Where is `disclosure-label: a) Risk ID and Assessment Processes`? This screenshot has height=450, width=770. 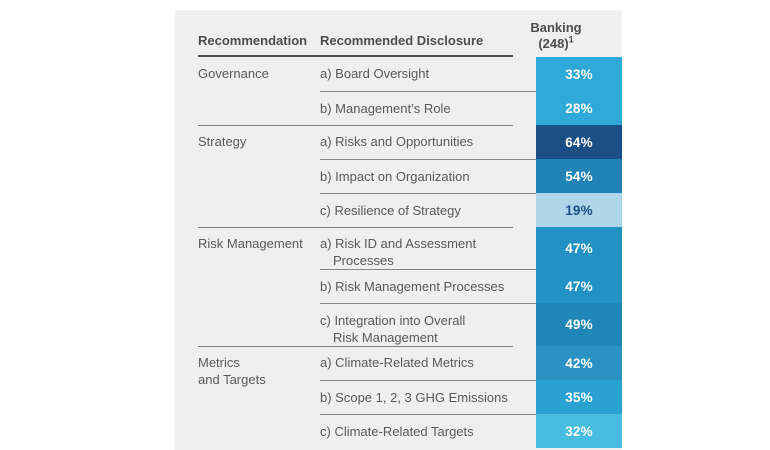 disclosure-label: a) Risk ID and Assessment Processes is located at coordinates (428, 248).